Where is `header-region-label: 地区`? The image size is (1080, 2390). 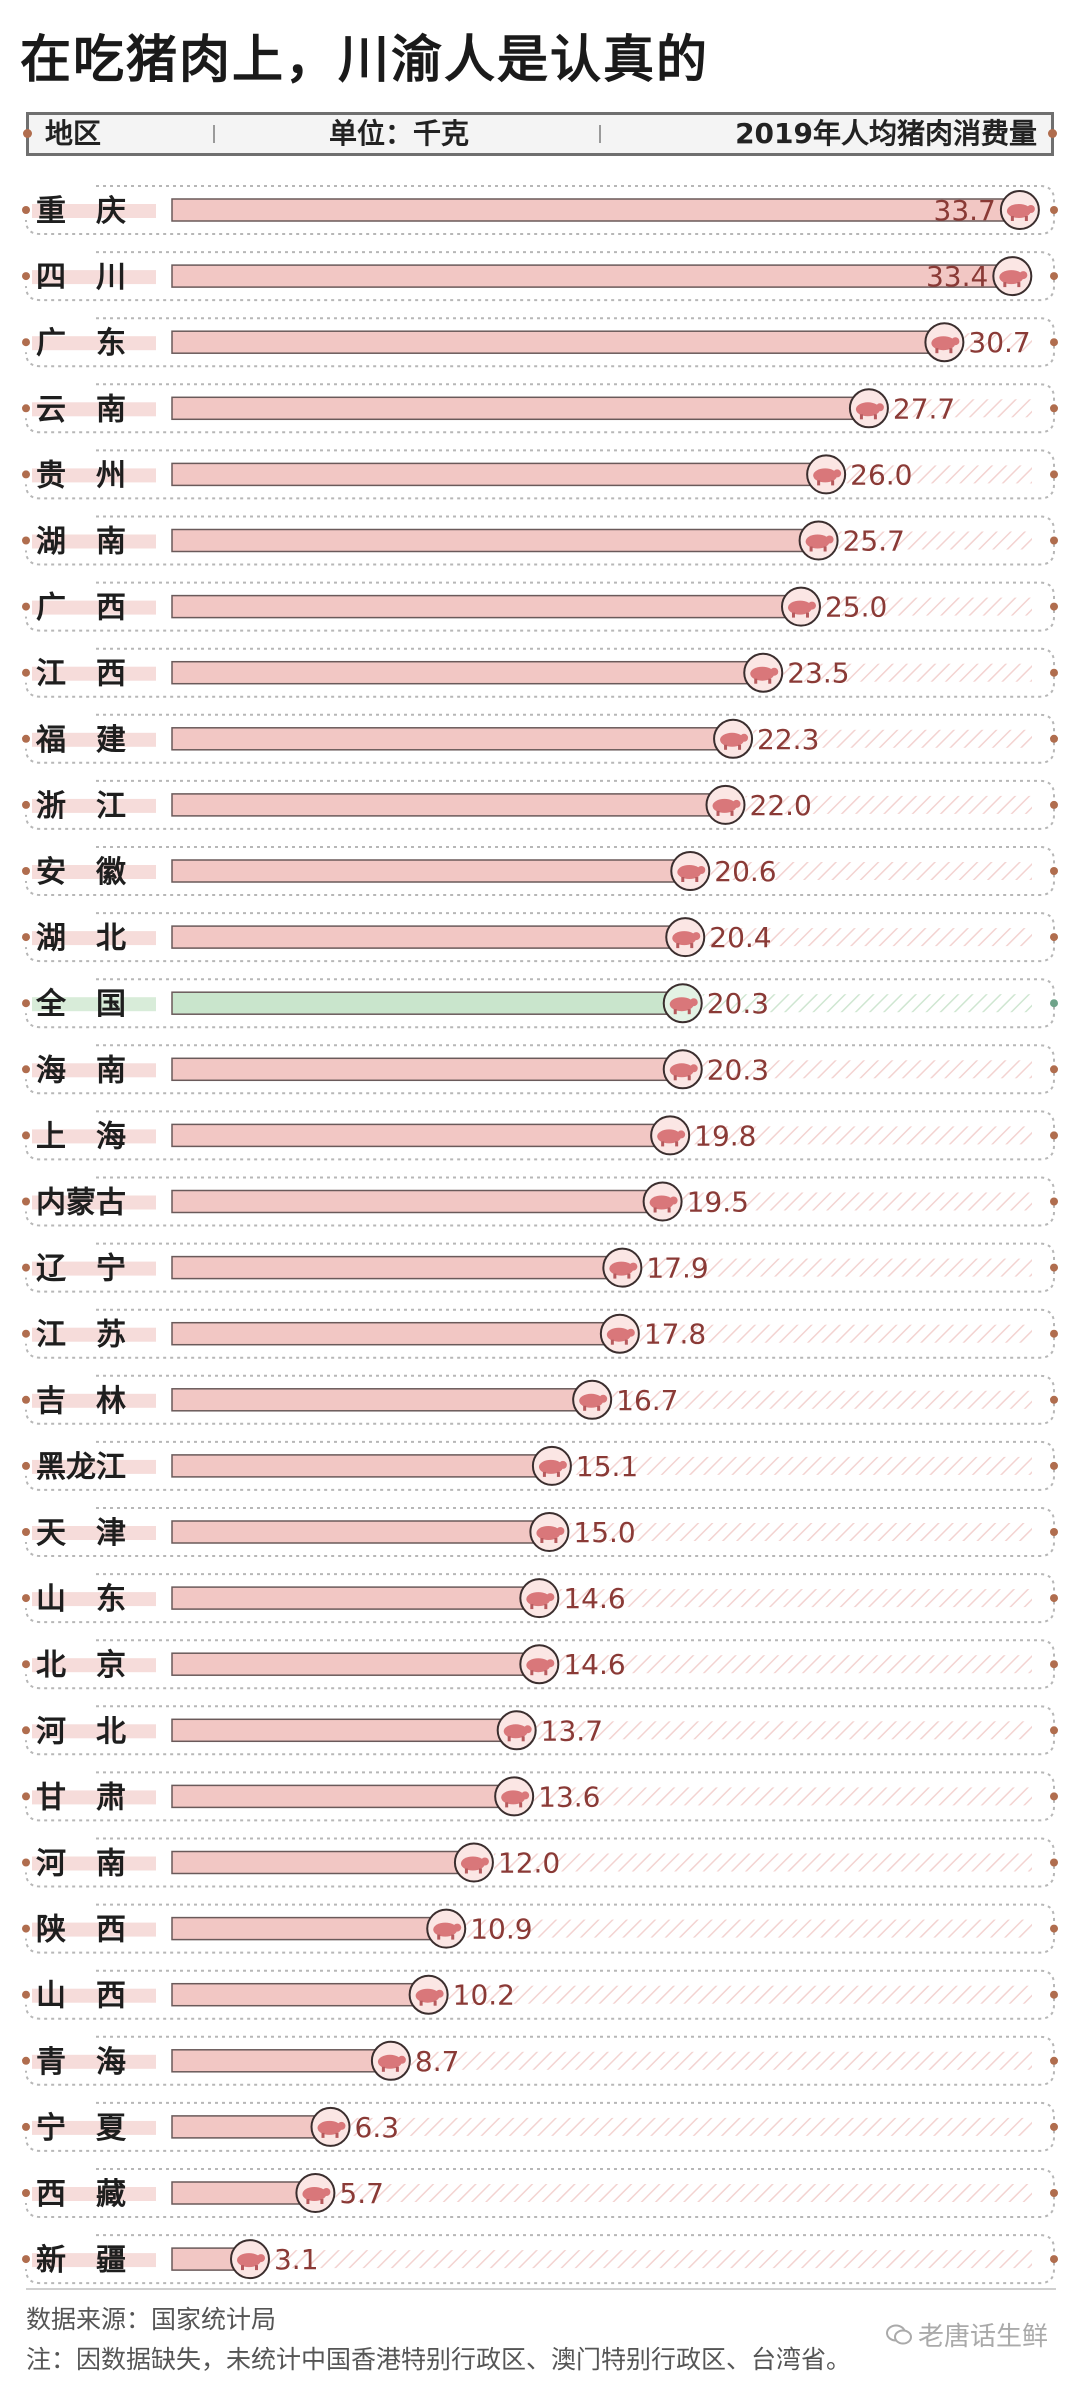
header-region-label: 地区 is located at coordinates (73, 133).